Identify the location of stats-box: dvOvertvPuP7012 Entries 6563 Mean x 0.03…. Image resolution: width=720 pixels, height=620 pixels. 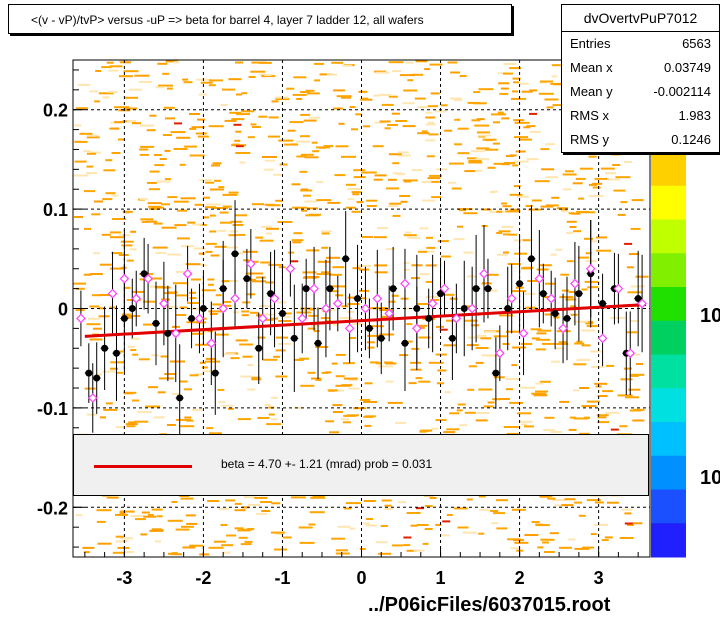
(640, 78).